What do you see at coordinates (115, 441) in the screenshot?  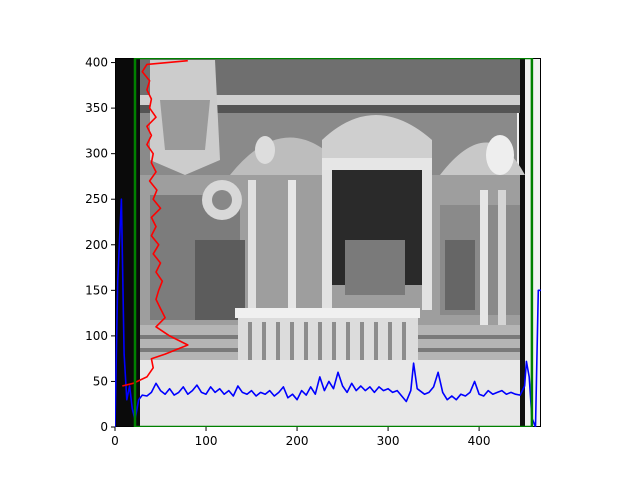 I see `x-tick-label: 0` at bounding box center [115, 441].